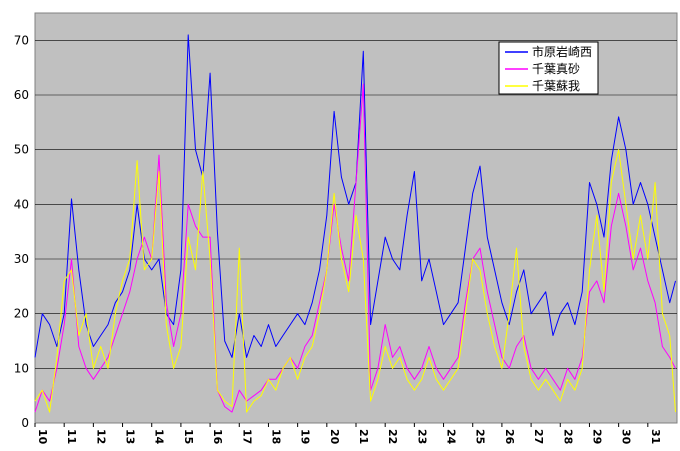 The image size is (680, 451). I want to click on y-tick-label: 40, so click(21, 204).